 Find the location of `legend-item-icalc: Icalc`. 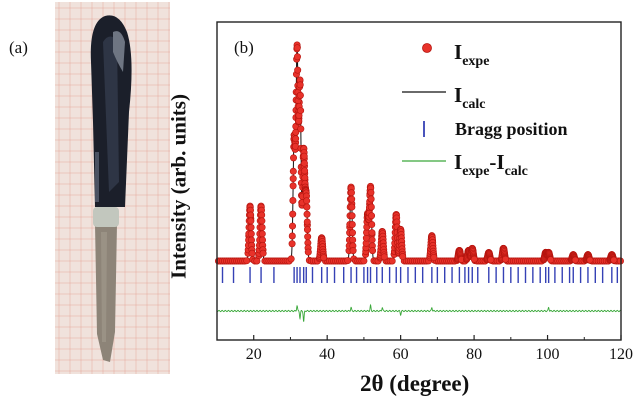

legend-item-icalc: Icalc is located at coordinates (470, 97).